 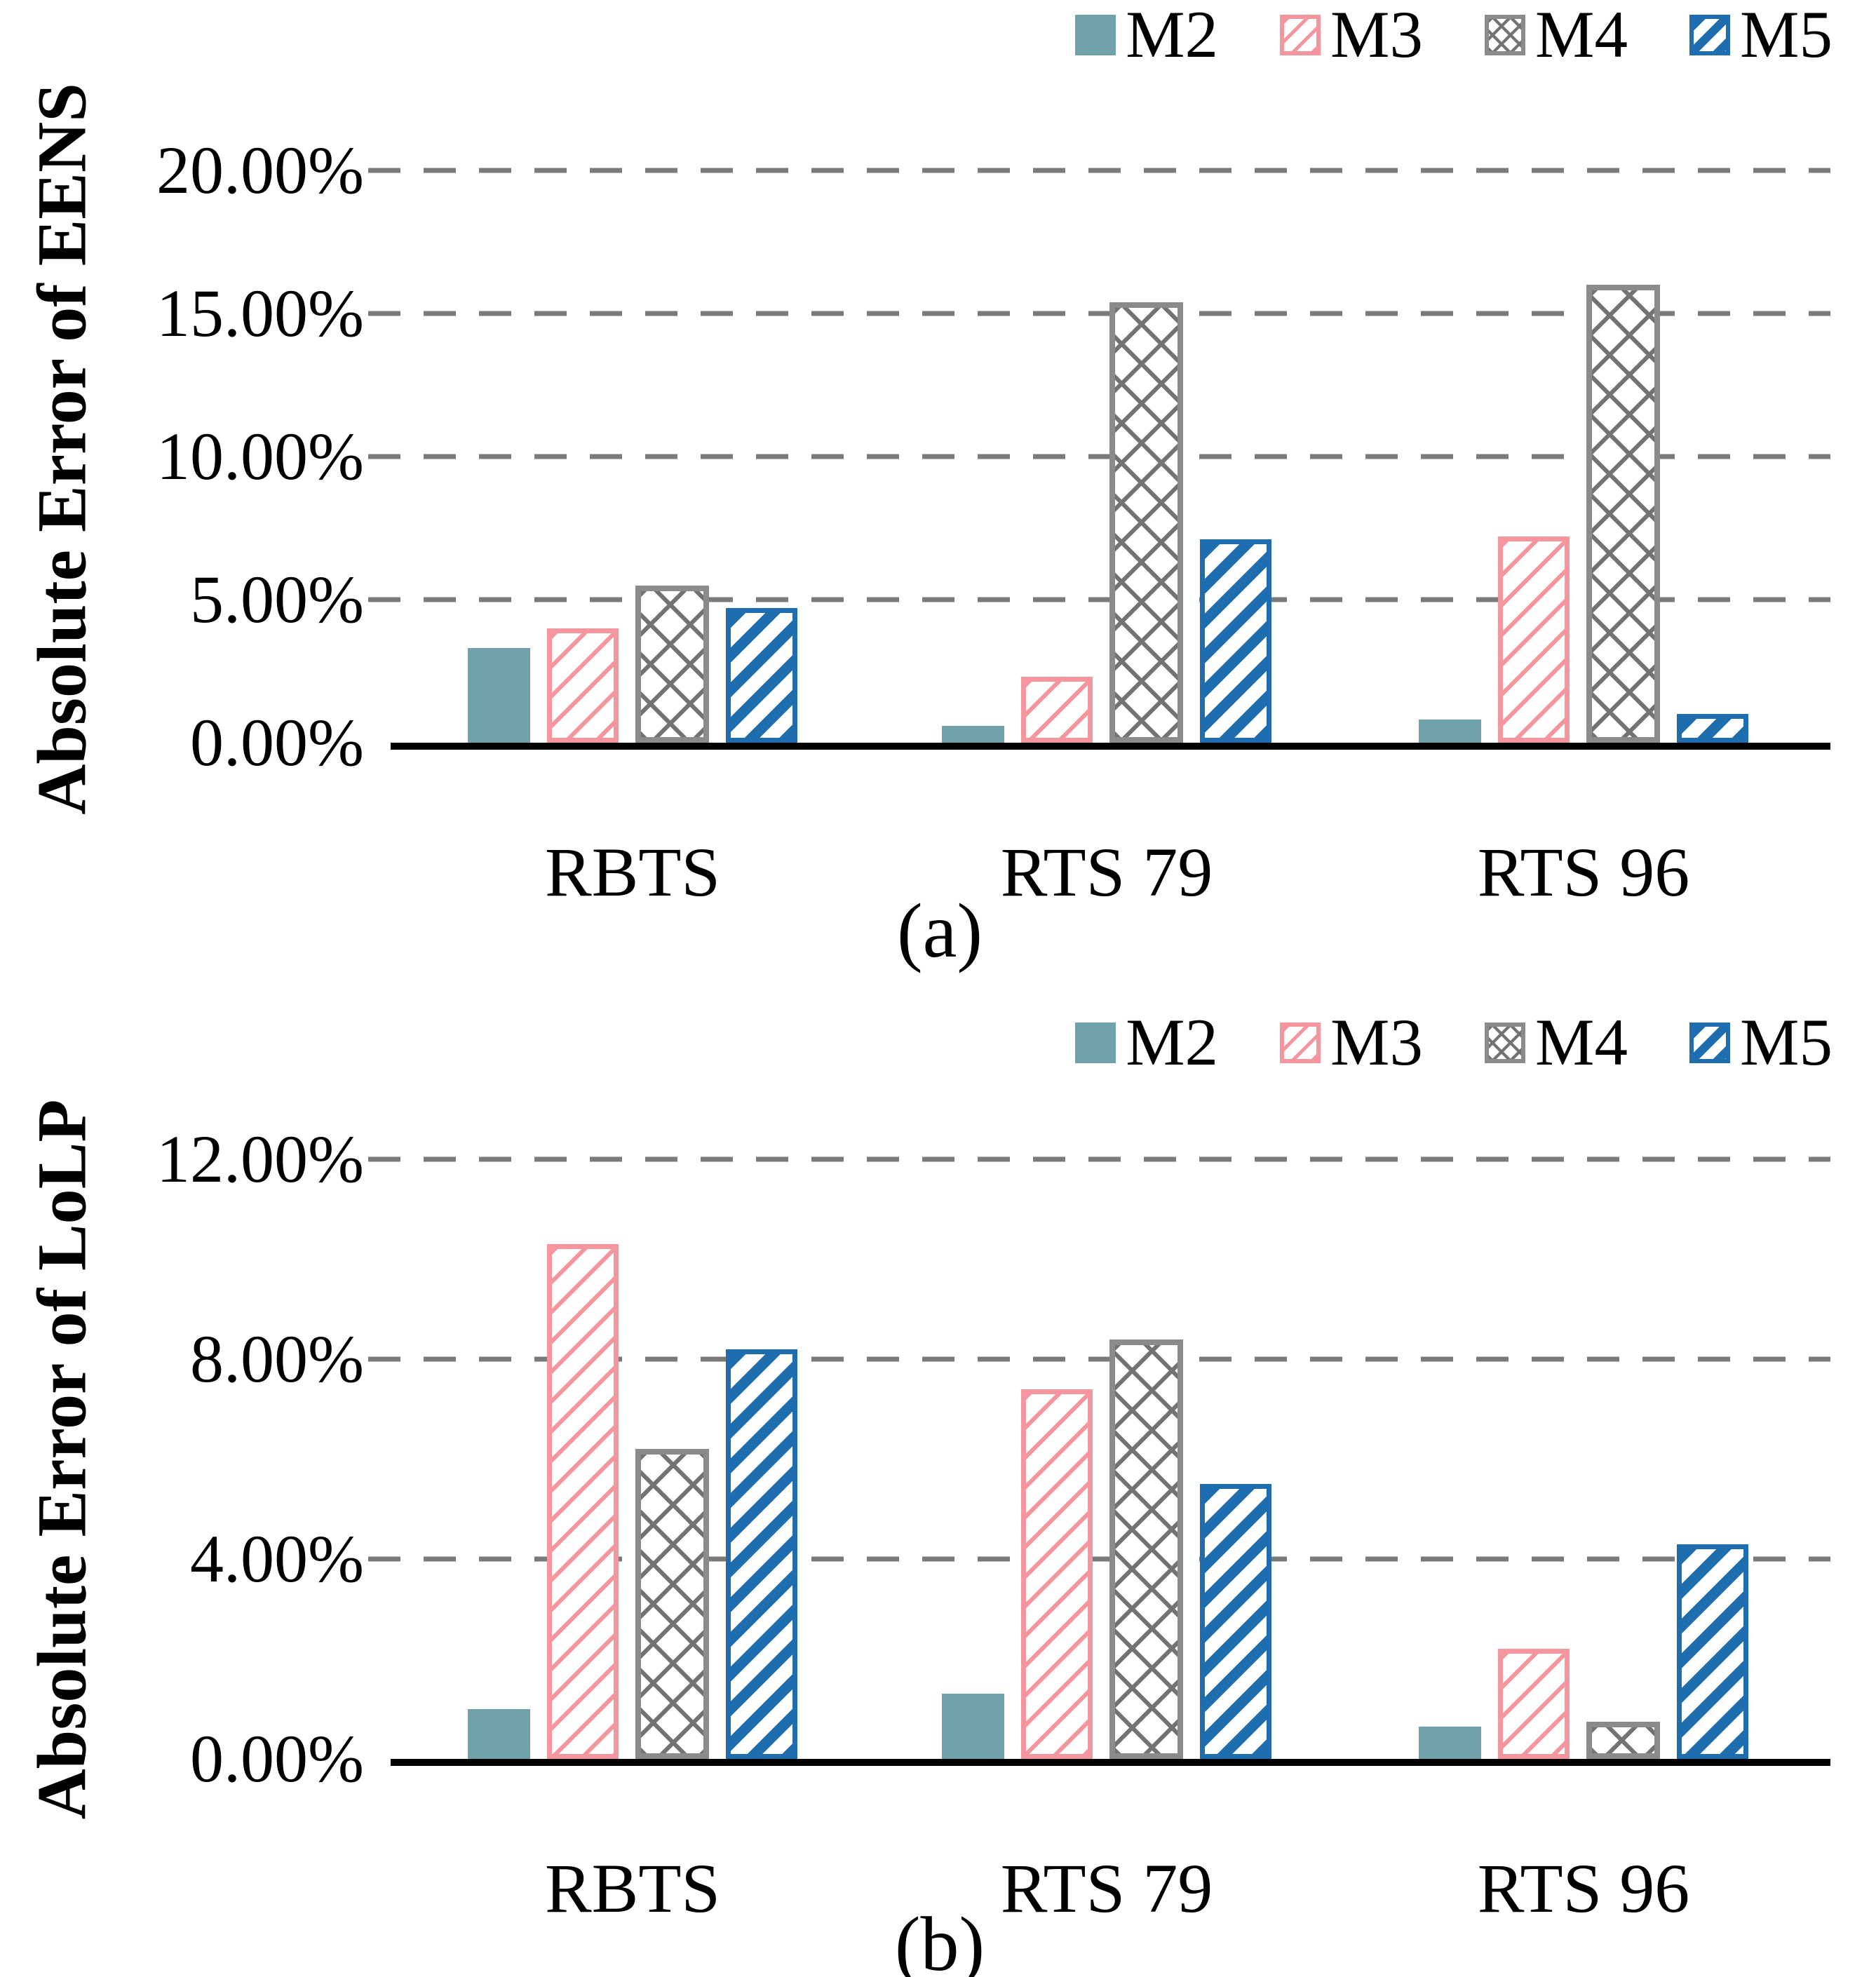 What do you see at coordinates (260, 457) in the screenshot?
I see `y-tick-label-10.00%: 10.00%` at bounding box center [260, 457].